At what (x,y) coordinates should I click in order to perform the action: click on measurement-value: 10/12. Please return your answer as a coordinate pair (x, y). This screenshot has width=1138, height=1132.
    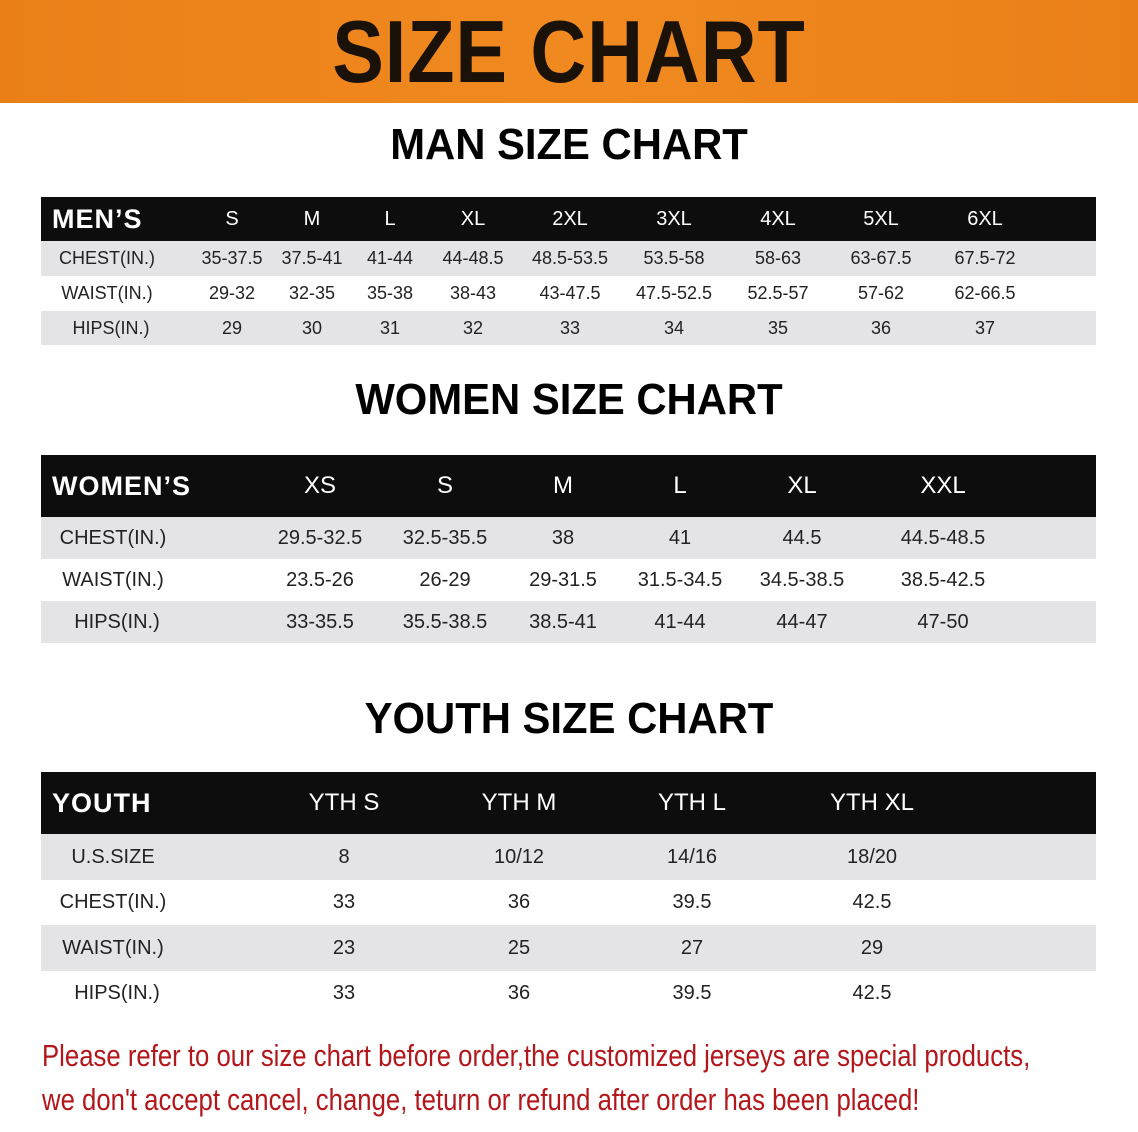
    Looking at the image, I should click on (519, 857).